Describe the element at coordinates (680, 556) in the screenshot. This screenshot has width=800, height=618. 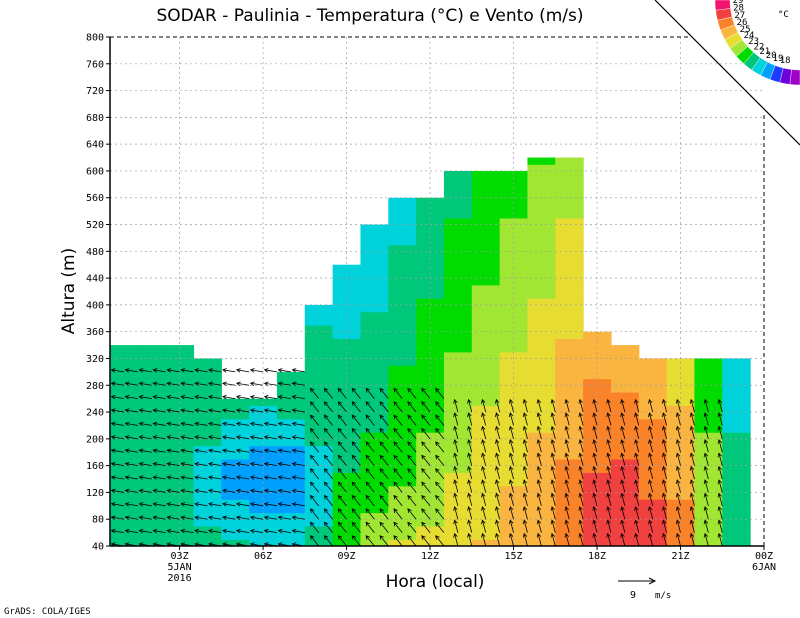
I see `x-tick-label: 21Z` at that location.